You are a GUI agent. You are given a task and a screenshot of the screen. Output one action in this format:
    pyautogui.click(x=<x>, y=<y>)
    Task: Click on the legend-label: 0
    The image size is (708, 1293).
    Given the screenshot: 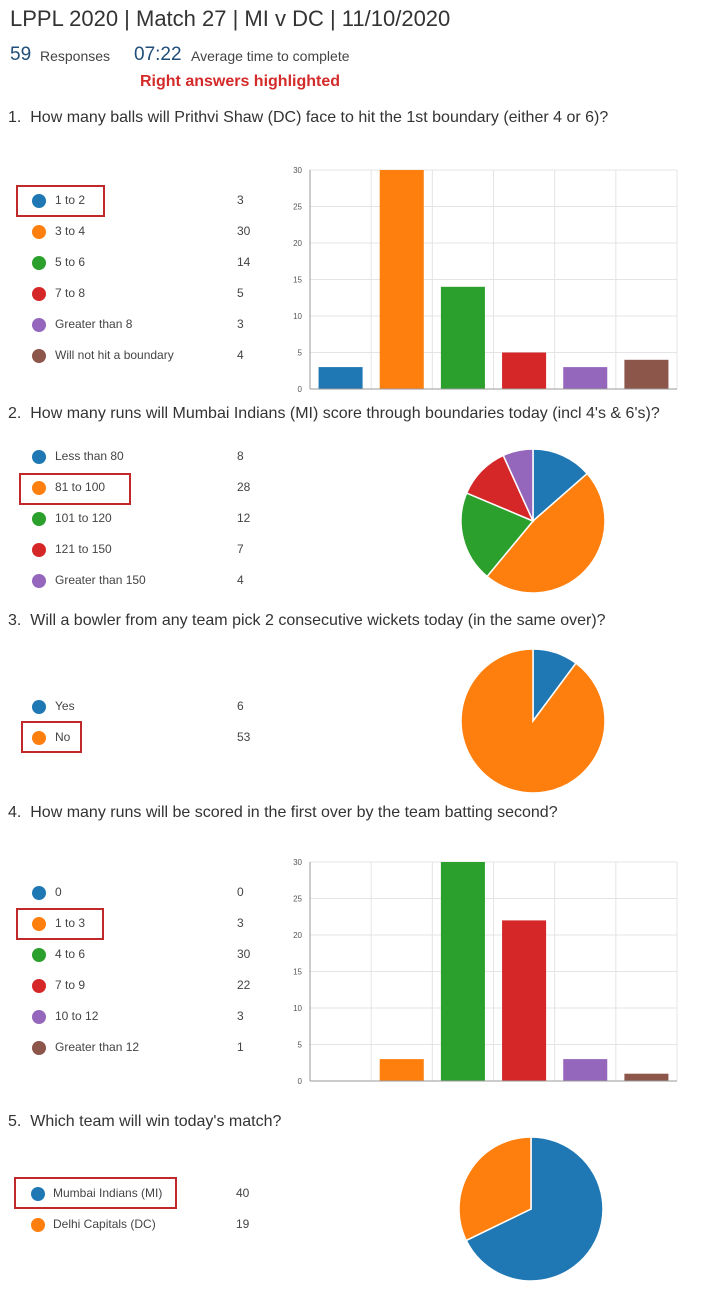 What is the action you would take?
    pyautogui.click(x=58, y=892)
    